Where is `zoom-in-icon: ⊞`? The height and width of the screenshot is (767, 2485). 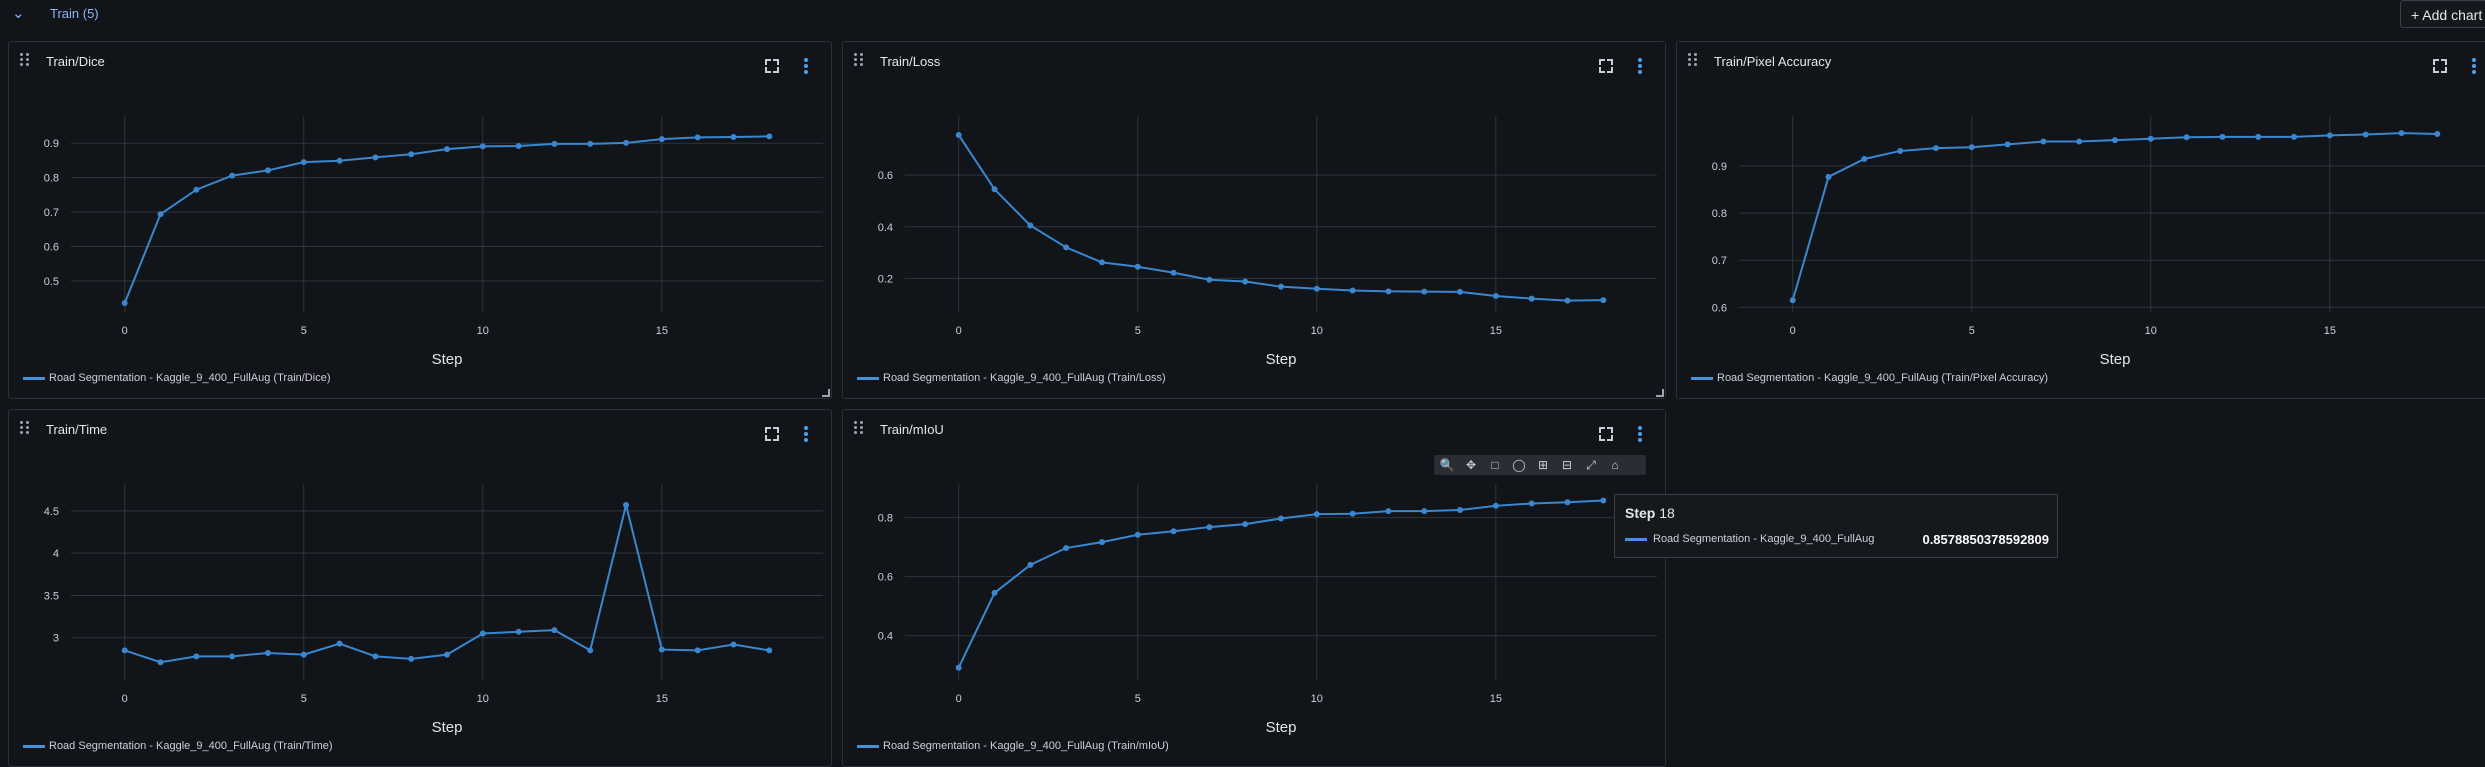
zoom-in-icon: ⊞ is located at coordinates (1543, 465).